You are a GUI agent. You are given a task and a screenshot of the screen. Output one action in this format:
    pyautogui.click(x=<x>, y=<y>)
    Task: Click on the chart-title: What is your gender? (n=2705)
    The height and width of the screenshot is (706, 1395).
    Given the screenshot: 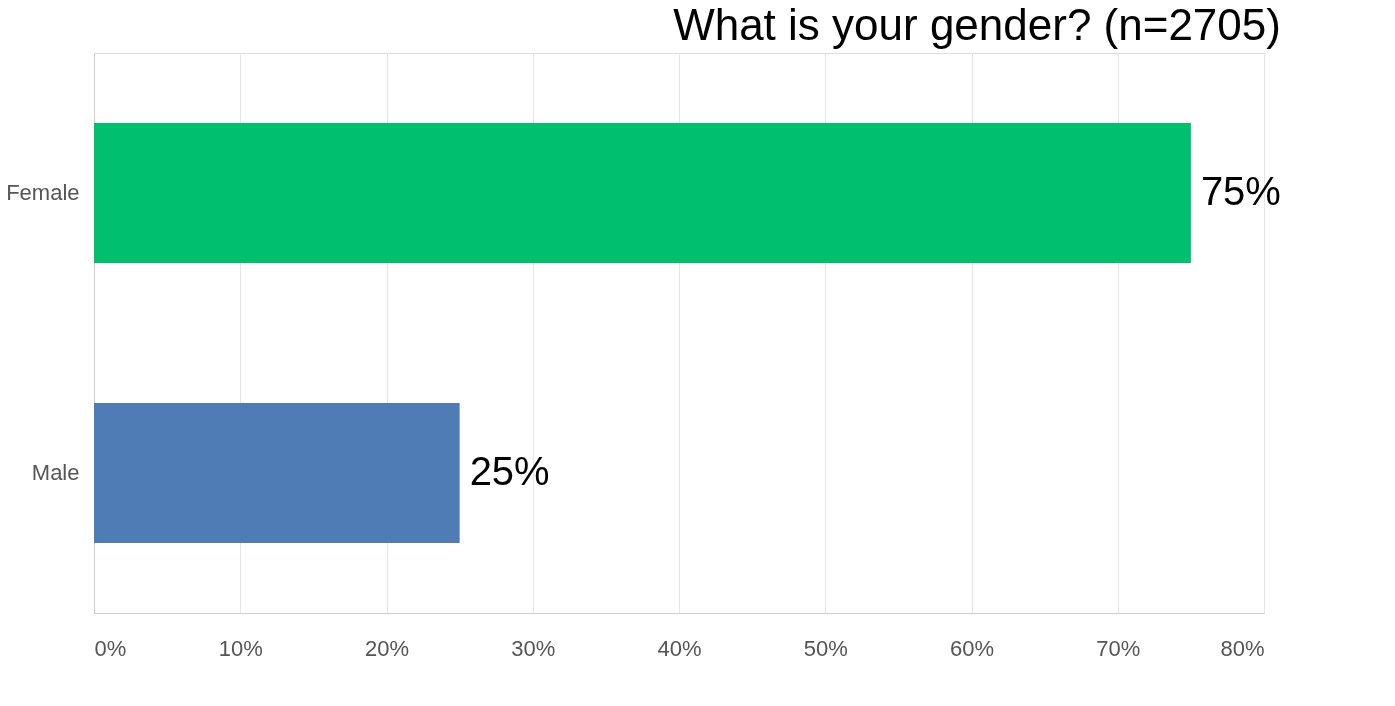 What is the action you would take?
    pyautogui.click(x=977, y=24)
    